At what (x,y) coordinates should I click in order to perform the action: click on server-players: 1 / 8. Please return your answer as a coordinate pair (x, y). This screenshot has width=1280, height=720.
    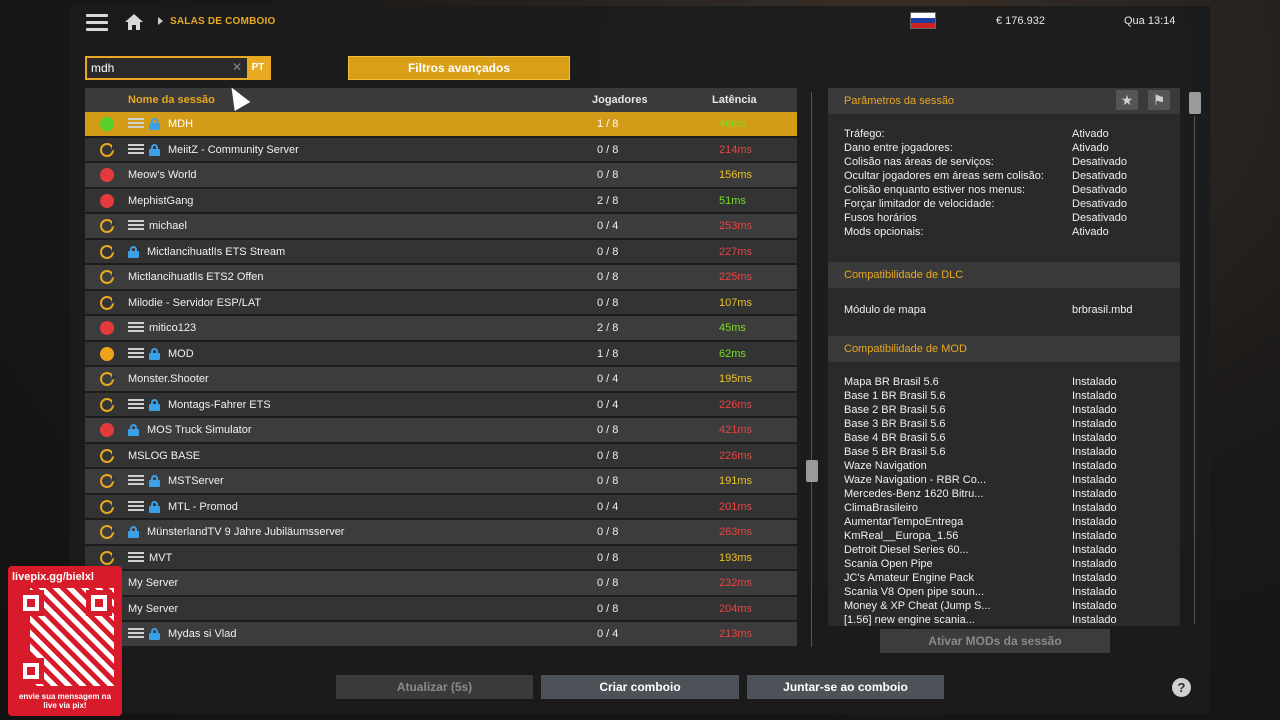
    Looking at the image, I should click on (608, 124).